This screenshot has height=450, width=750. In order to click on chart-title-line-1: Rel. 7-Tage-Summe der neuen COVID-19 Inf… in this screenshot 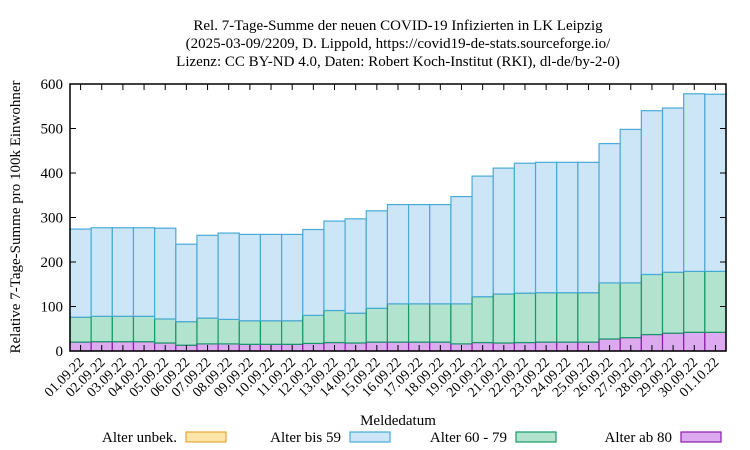, I will do `click(398, 26)`.